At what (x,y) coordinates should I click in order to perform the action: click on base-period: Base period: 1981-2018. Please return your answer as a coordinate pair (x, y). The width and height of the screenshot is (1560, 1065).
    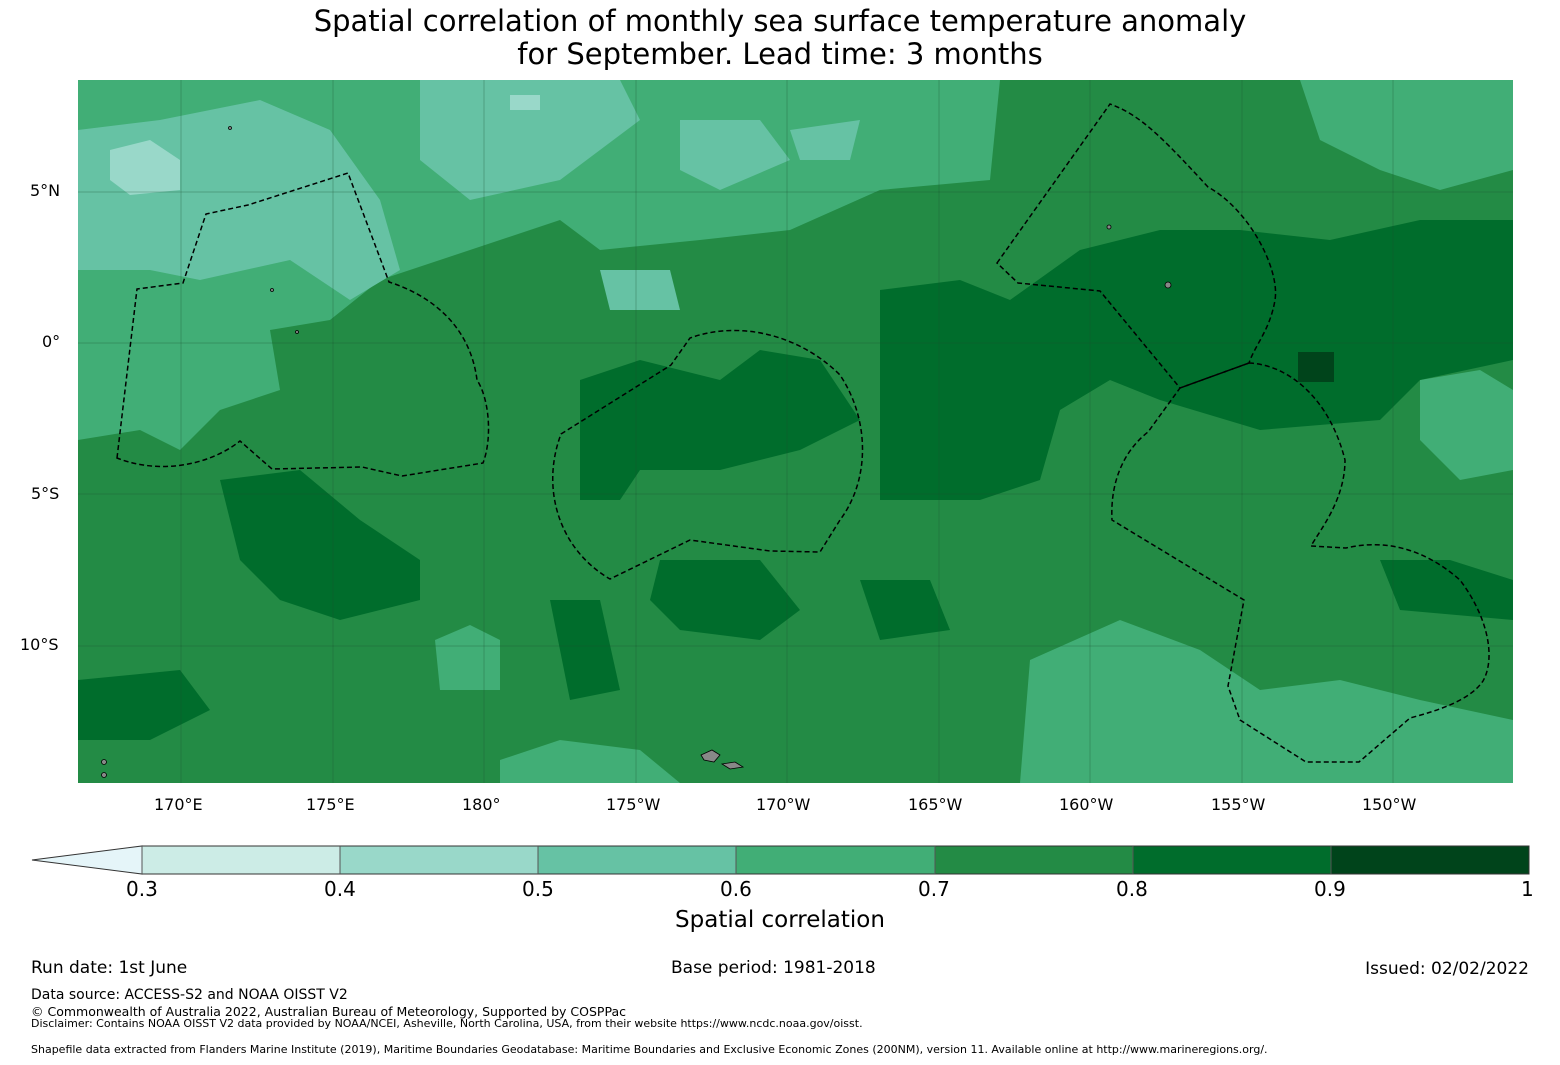
    Looking at the image, I should click on (773, 968).